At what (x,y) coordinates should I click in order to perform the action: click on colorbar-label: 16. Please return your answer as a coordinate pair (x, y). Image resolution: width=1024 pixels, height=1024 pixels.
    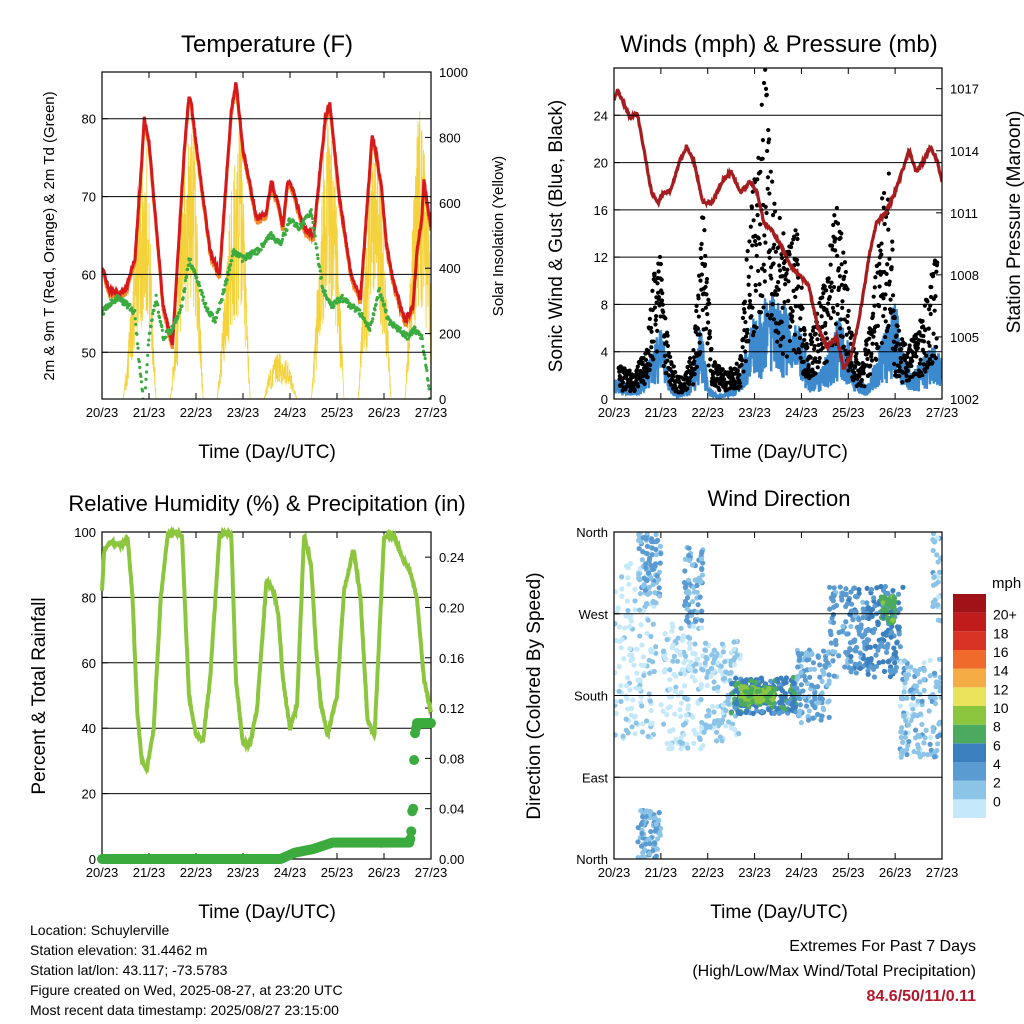
    Looking at the image, I should click on (1001, 652).